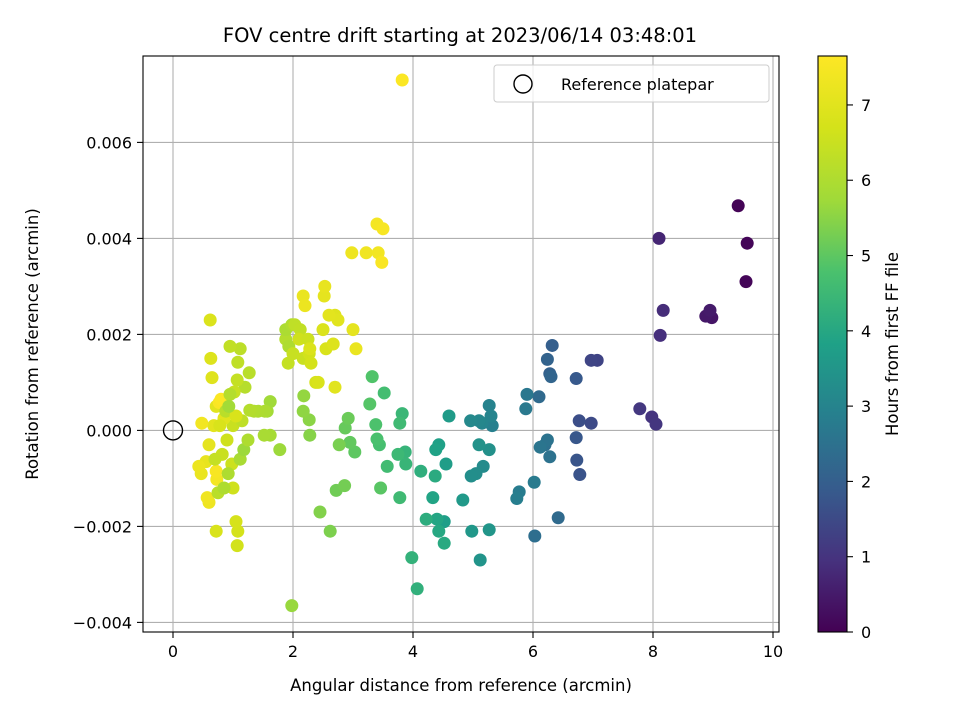  What do you see at coordinates (866, 180) in the screenshot?
I see `colorbar-tick-label: 6` at bounding box center [866, 180].